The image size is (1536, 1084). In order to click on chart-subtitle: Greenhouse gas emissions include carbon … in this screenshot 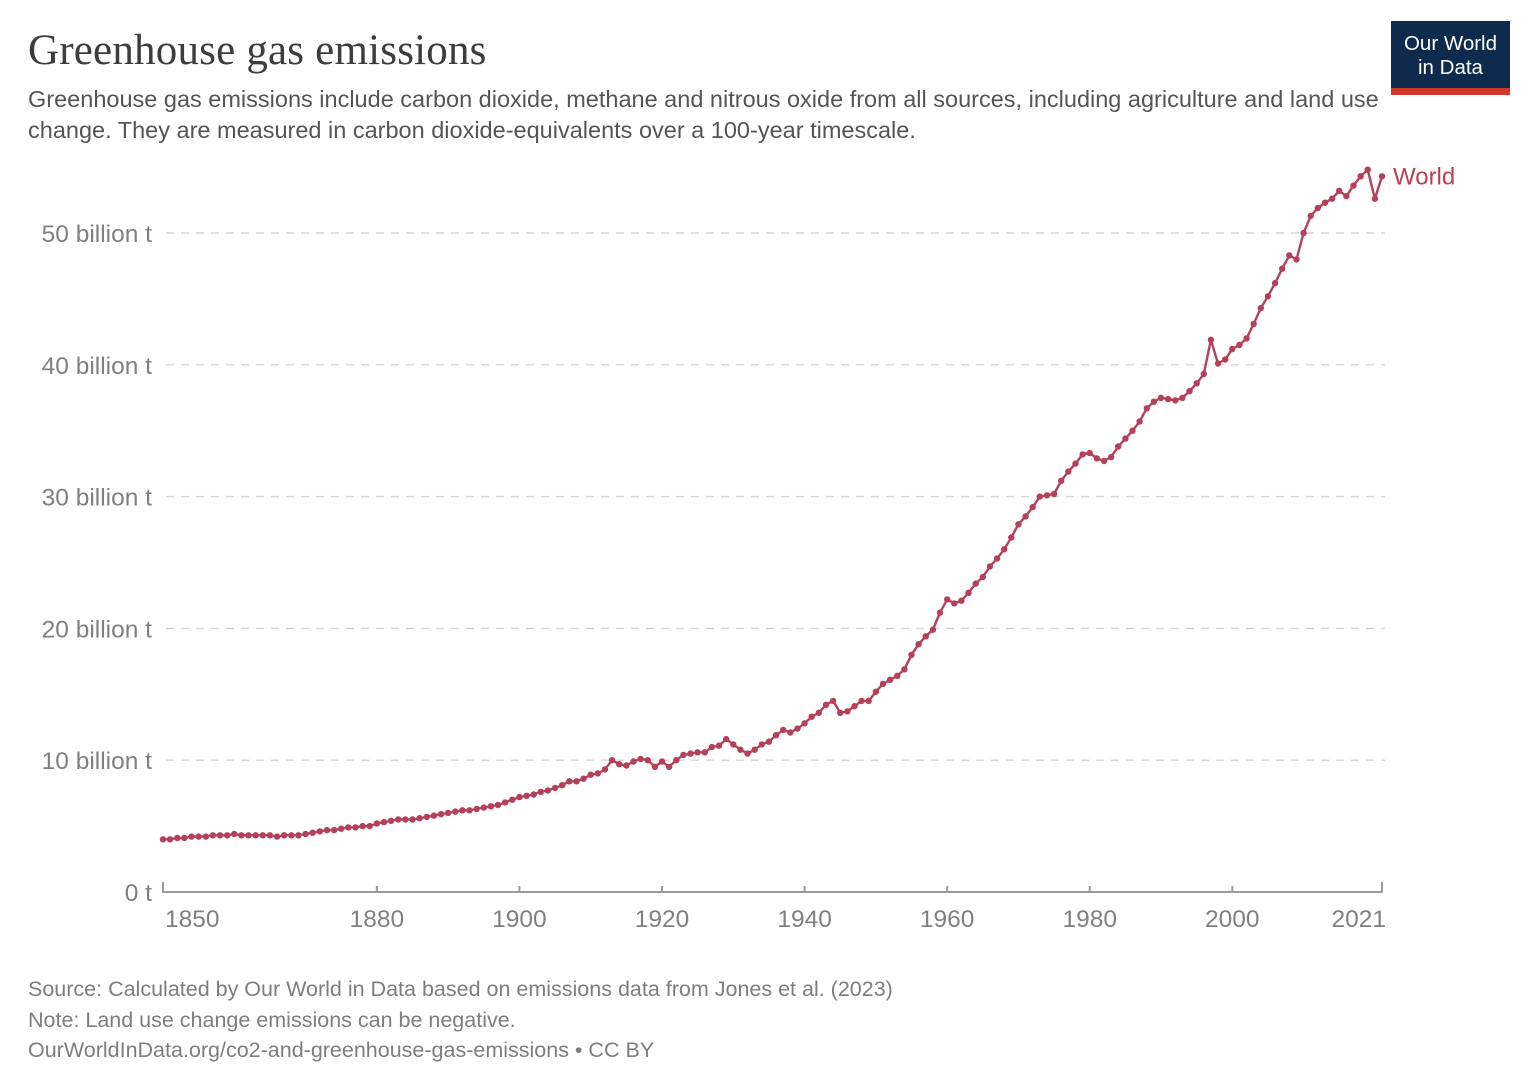, I will do `click(703, 114)`.